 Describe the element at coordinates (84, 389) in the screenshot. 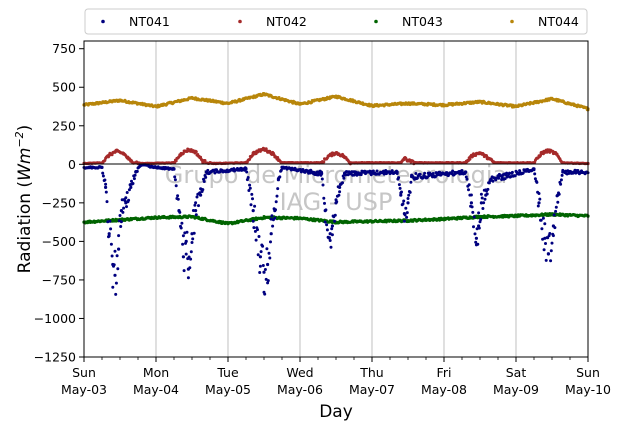

I see `x-tick-label-date: May-03` at that location.